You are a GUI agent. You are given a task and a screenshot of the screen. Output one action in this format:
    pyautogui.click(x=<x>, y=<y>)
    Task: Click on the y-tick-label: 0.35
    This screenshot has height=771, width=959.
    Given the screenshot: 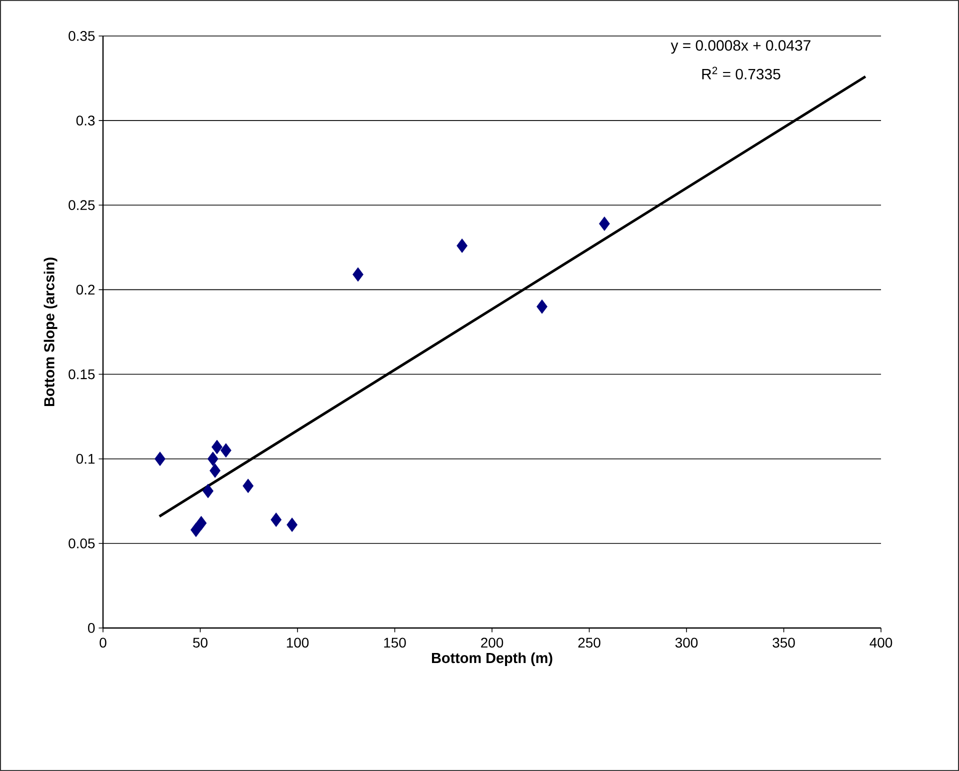 What is the action you would take?
    pyautogui.click(x=81, y=36)
    